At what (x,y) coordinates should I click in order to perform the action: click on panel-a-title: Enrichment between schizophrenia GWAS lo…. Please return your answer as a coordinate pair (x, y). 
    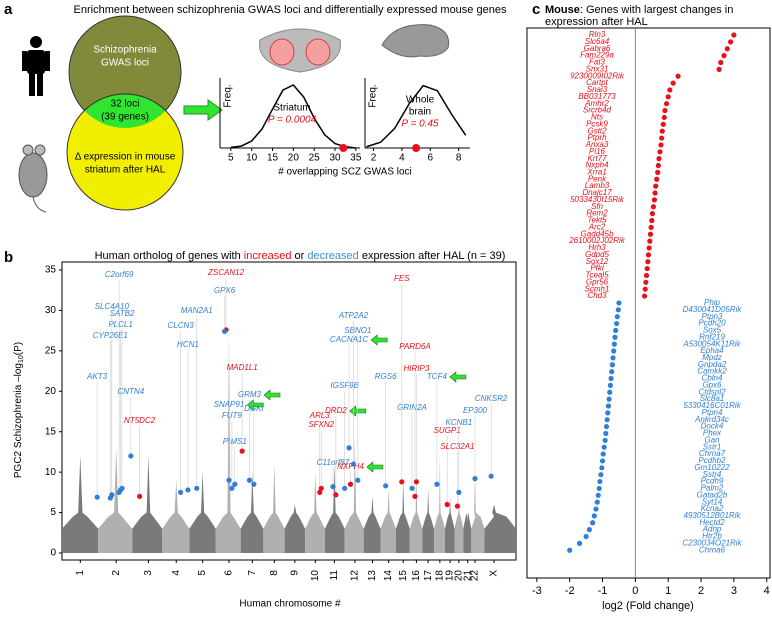
    Looking at the image, I should click on (290, 10).